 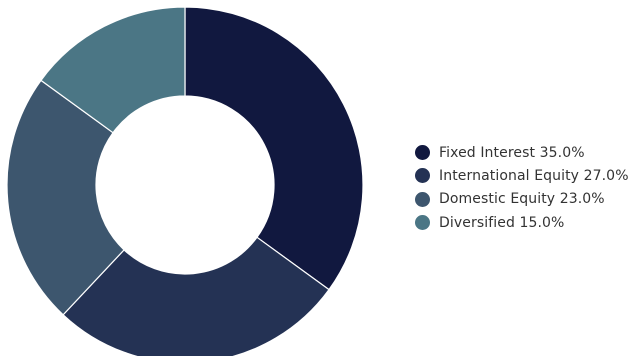 I want to click on legend-swatch-fixed-interest, so click(x=422, y=153).